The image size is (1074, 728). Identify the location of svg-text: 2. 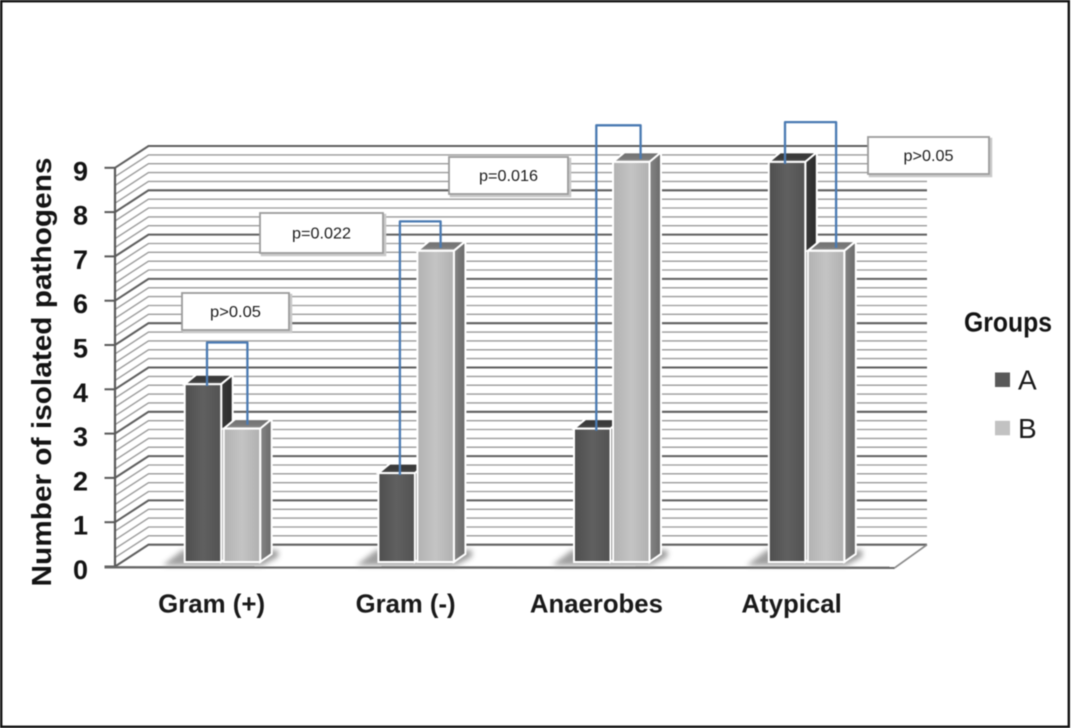
(80, 481).